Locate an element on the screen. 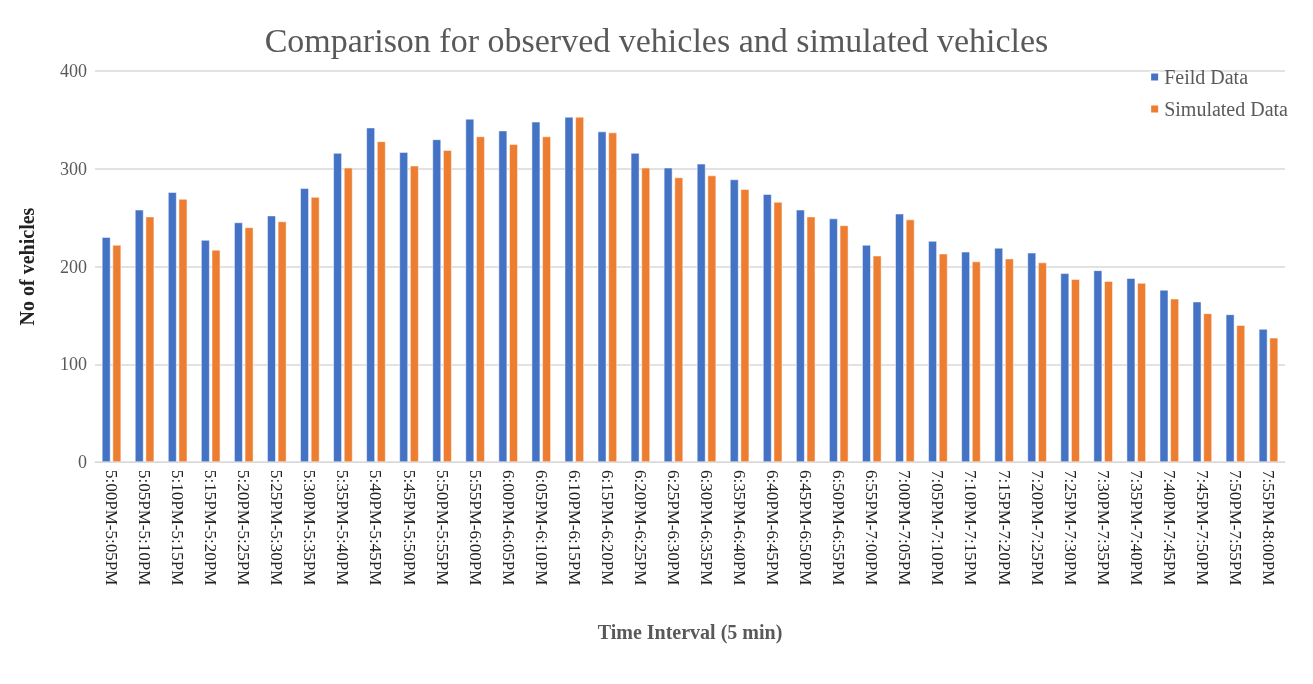 This screenshot has width=1313, height=684. x-tick-label: 5:00PM-5:05PM is located at coordinates (112, 528).